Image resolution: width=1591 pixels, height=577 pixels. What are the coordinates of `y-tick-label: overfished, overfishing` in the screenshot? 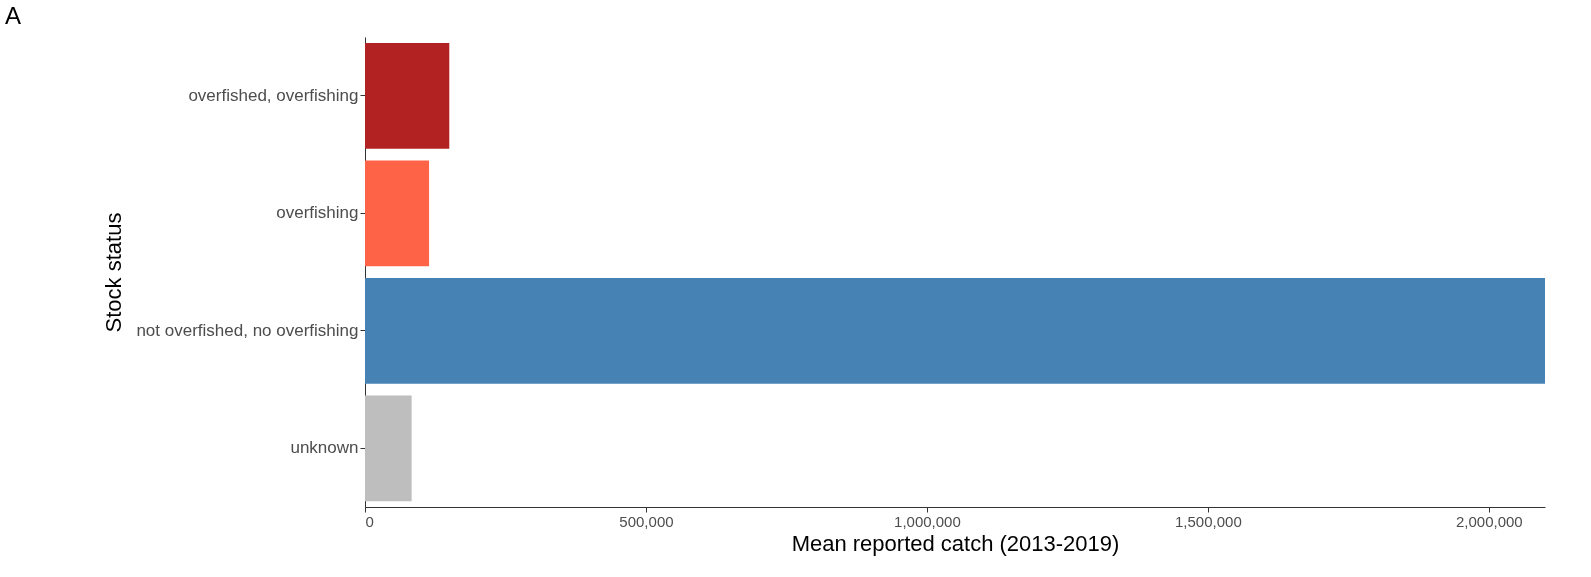 It's located at (273, 95).